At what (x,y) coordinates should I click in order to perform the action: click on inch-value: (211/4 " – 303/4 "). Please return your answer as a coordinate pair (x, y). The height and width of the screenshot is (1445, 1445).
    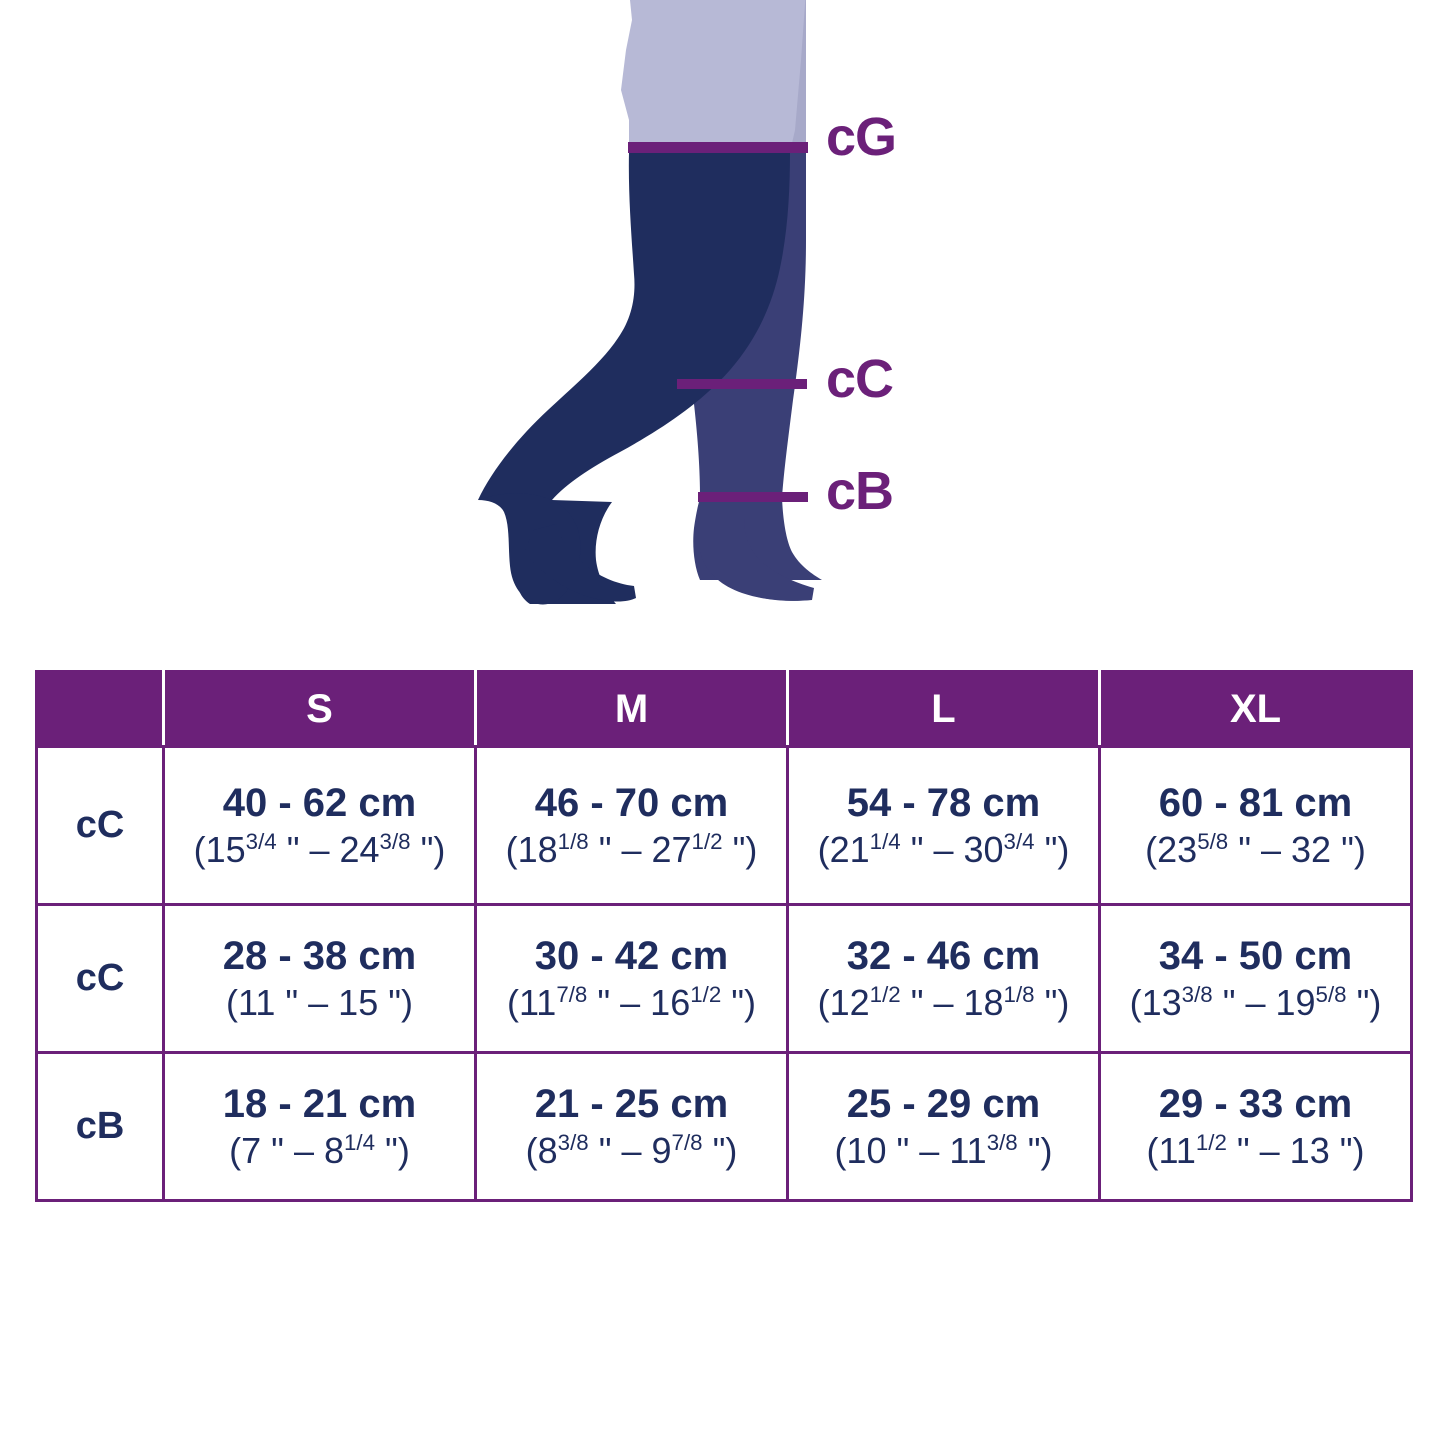
    Looking at the image, I should click on (943, 849).